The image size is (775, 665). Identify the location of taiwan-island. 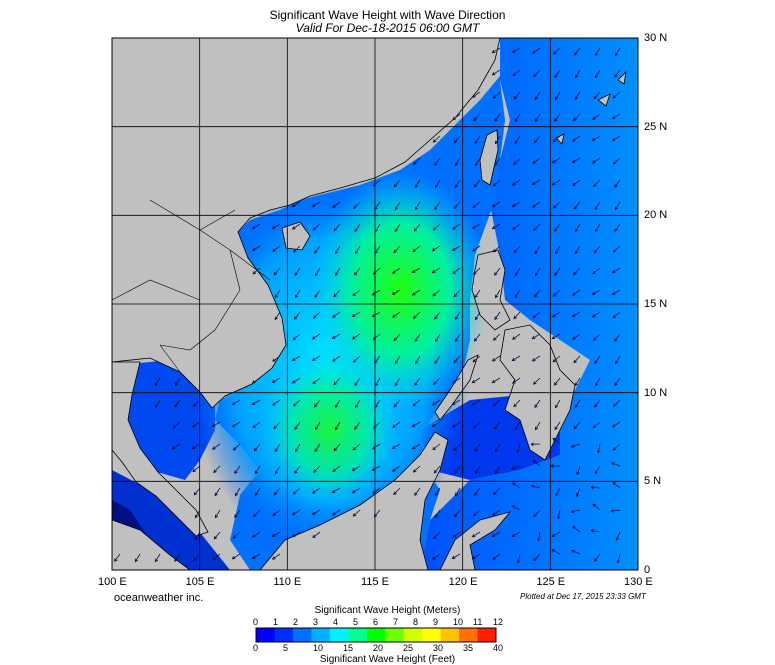
(489, 157).